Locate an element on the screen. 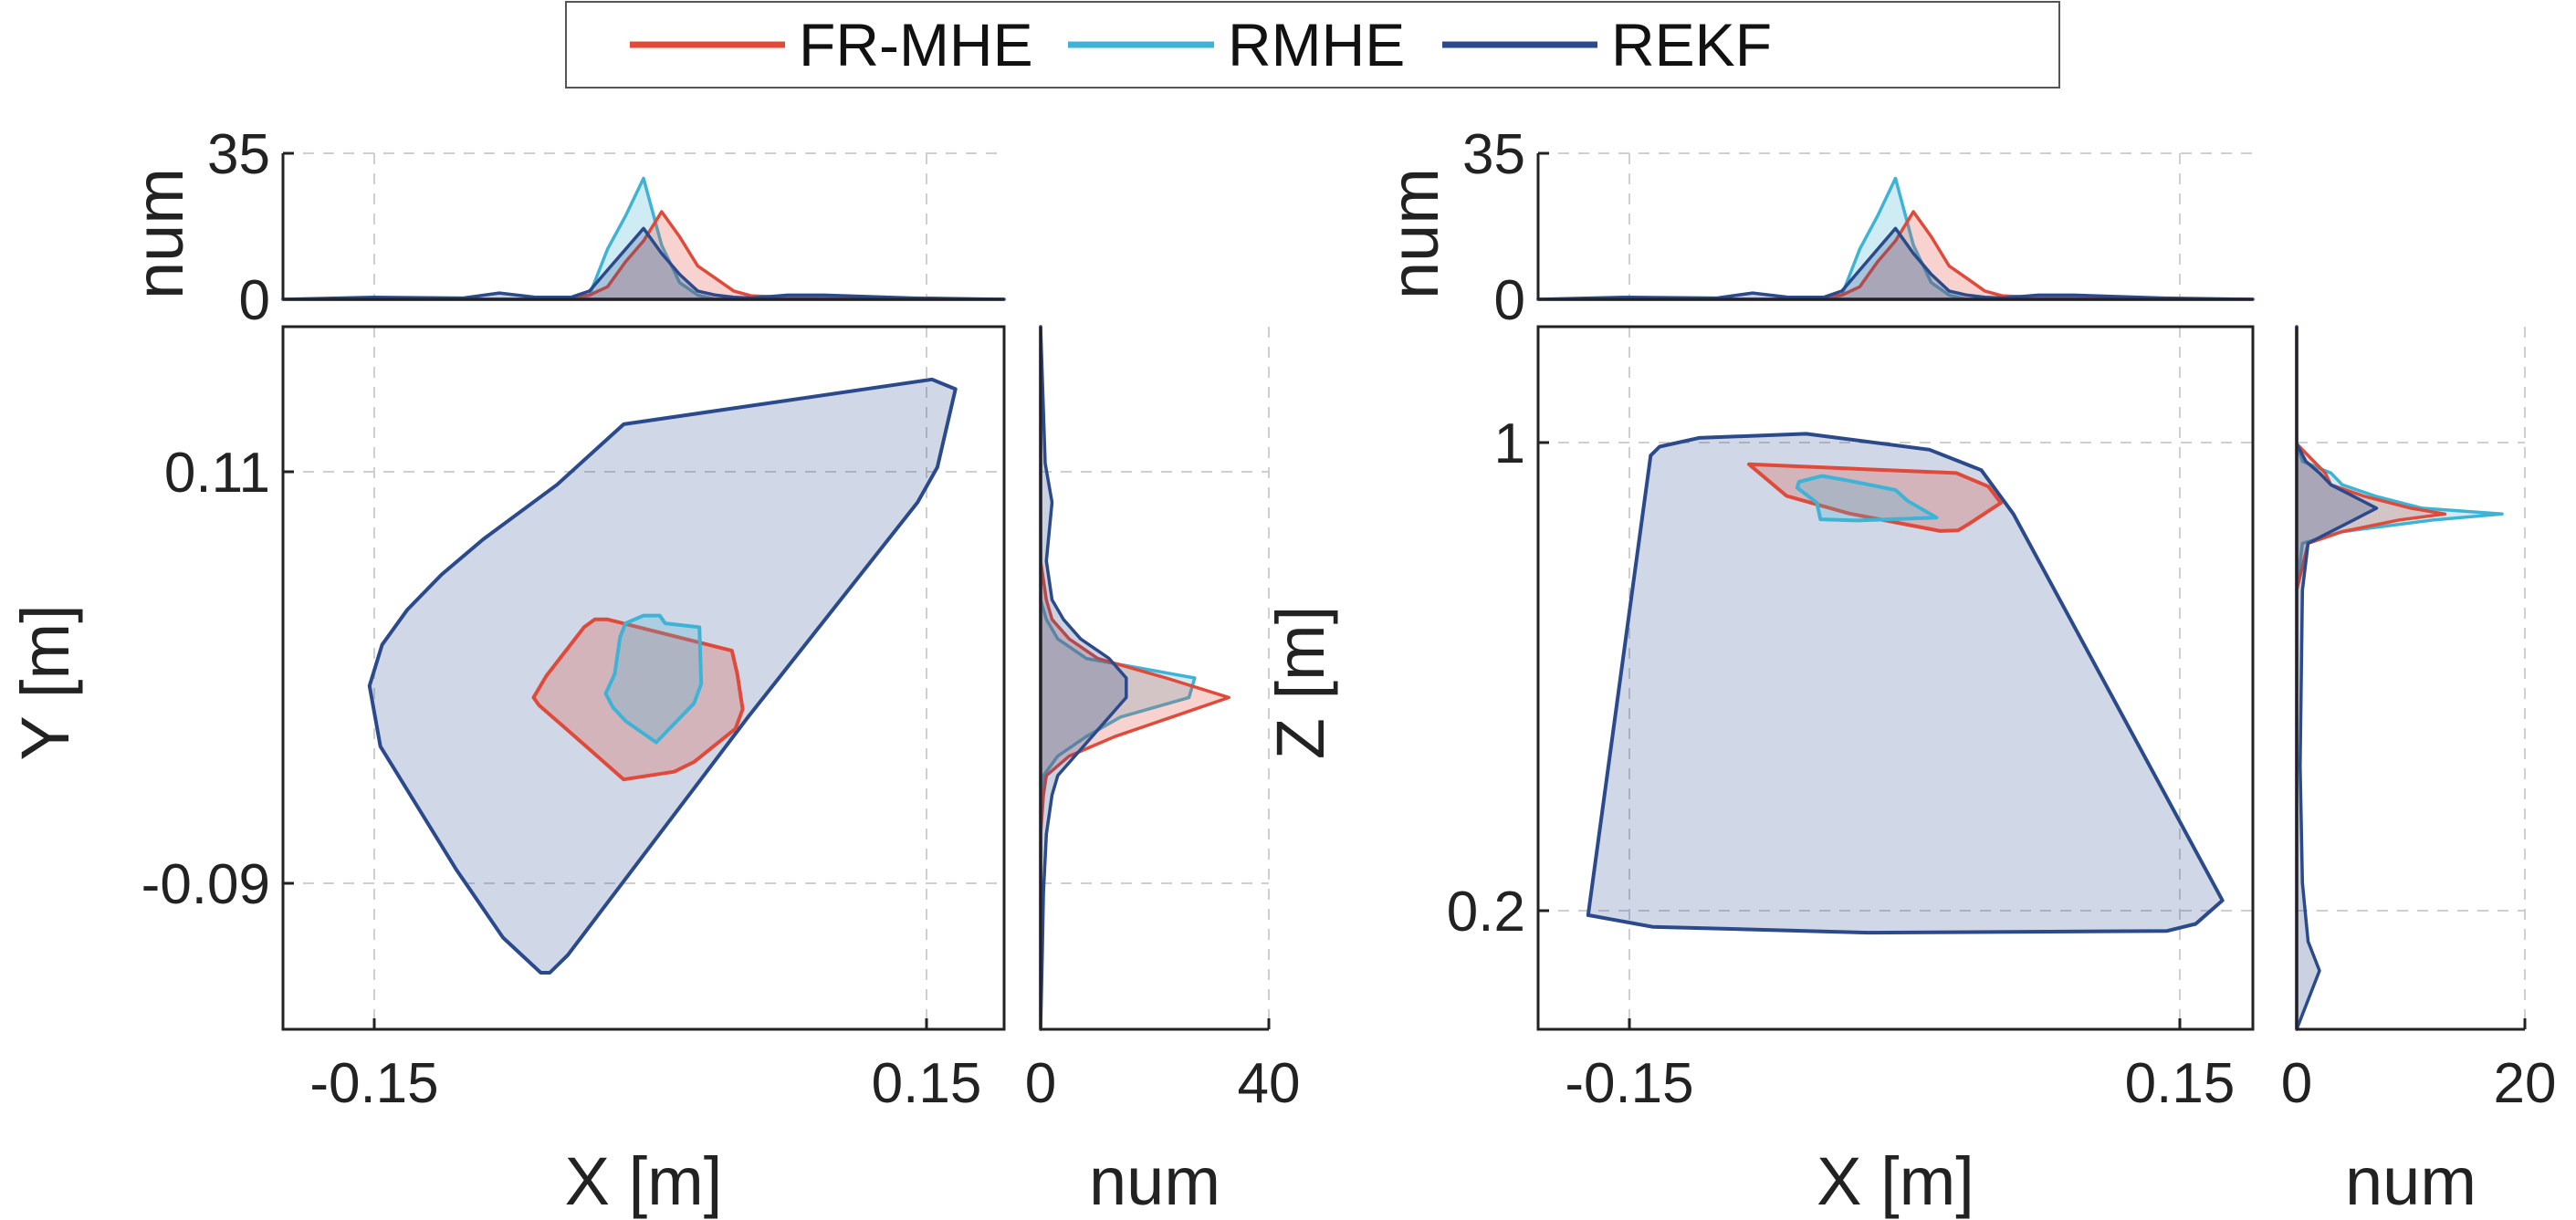 The width and height of the screenshot is (2576, 1220). legend: FR-MHE RMHE REKF is located at coordinates (1312, 45).